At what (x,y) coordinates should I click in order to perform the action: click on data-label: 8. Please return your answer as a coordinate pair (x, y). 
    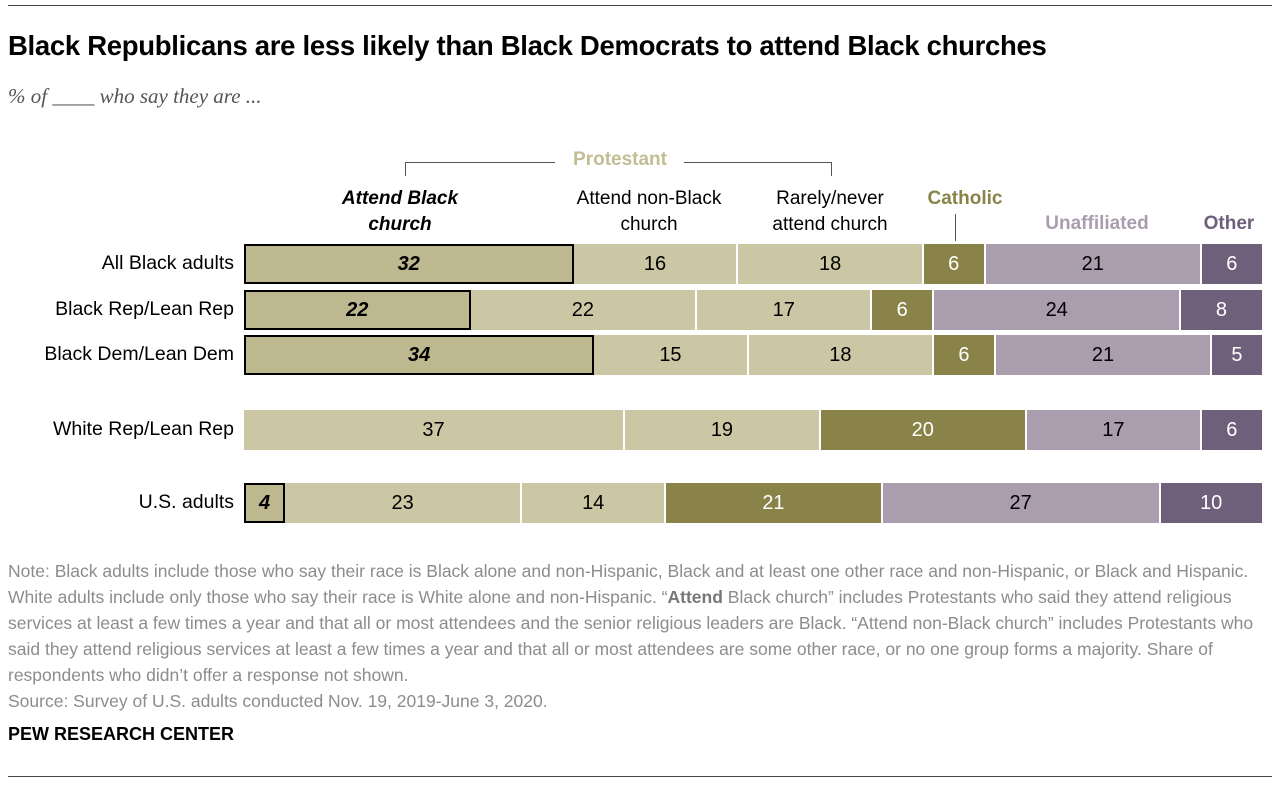
    Looking at the image, I should click on (1221, 309).